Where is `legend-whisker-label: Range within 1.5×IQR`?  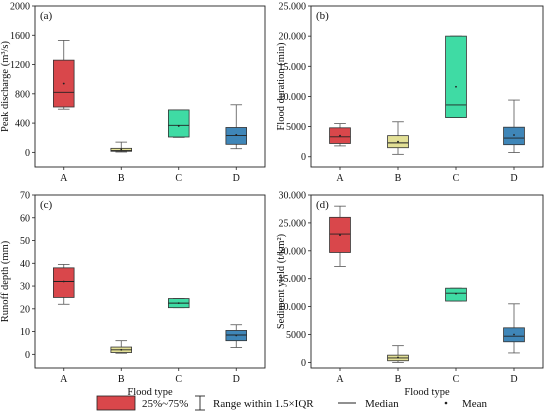
legend-whisker-label: Range within 1.5×IQR is located at coordinates (263, 404).